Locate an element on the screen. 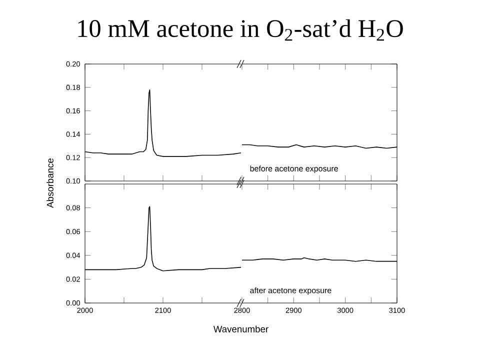  y-axis-title: Absorbance is located at coordinates (50, 183).